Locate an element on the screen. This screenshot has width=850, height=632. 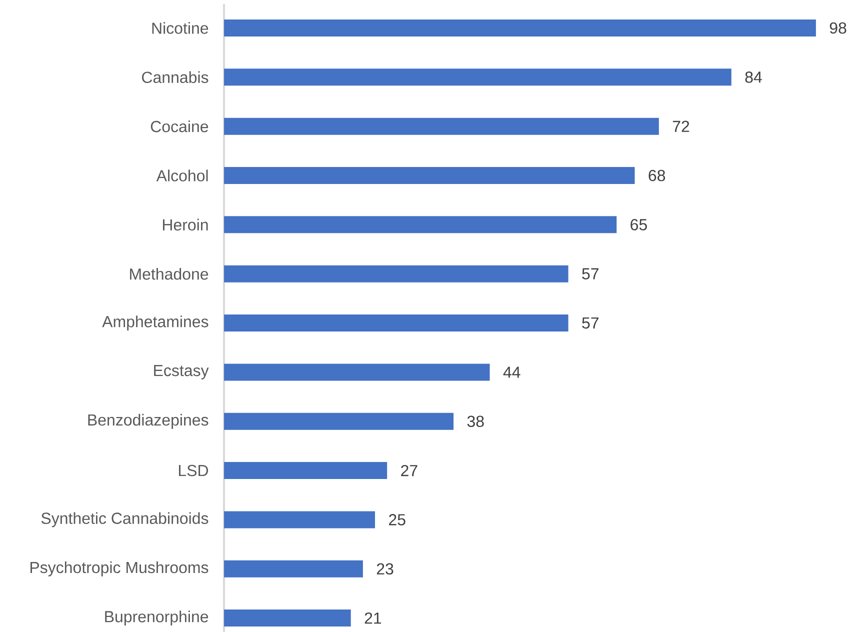
y-tick-label: LSD is located at coordinates (193, 470).